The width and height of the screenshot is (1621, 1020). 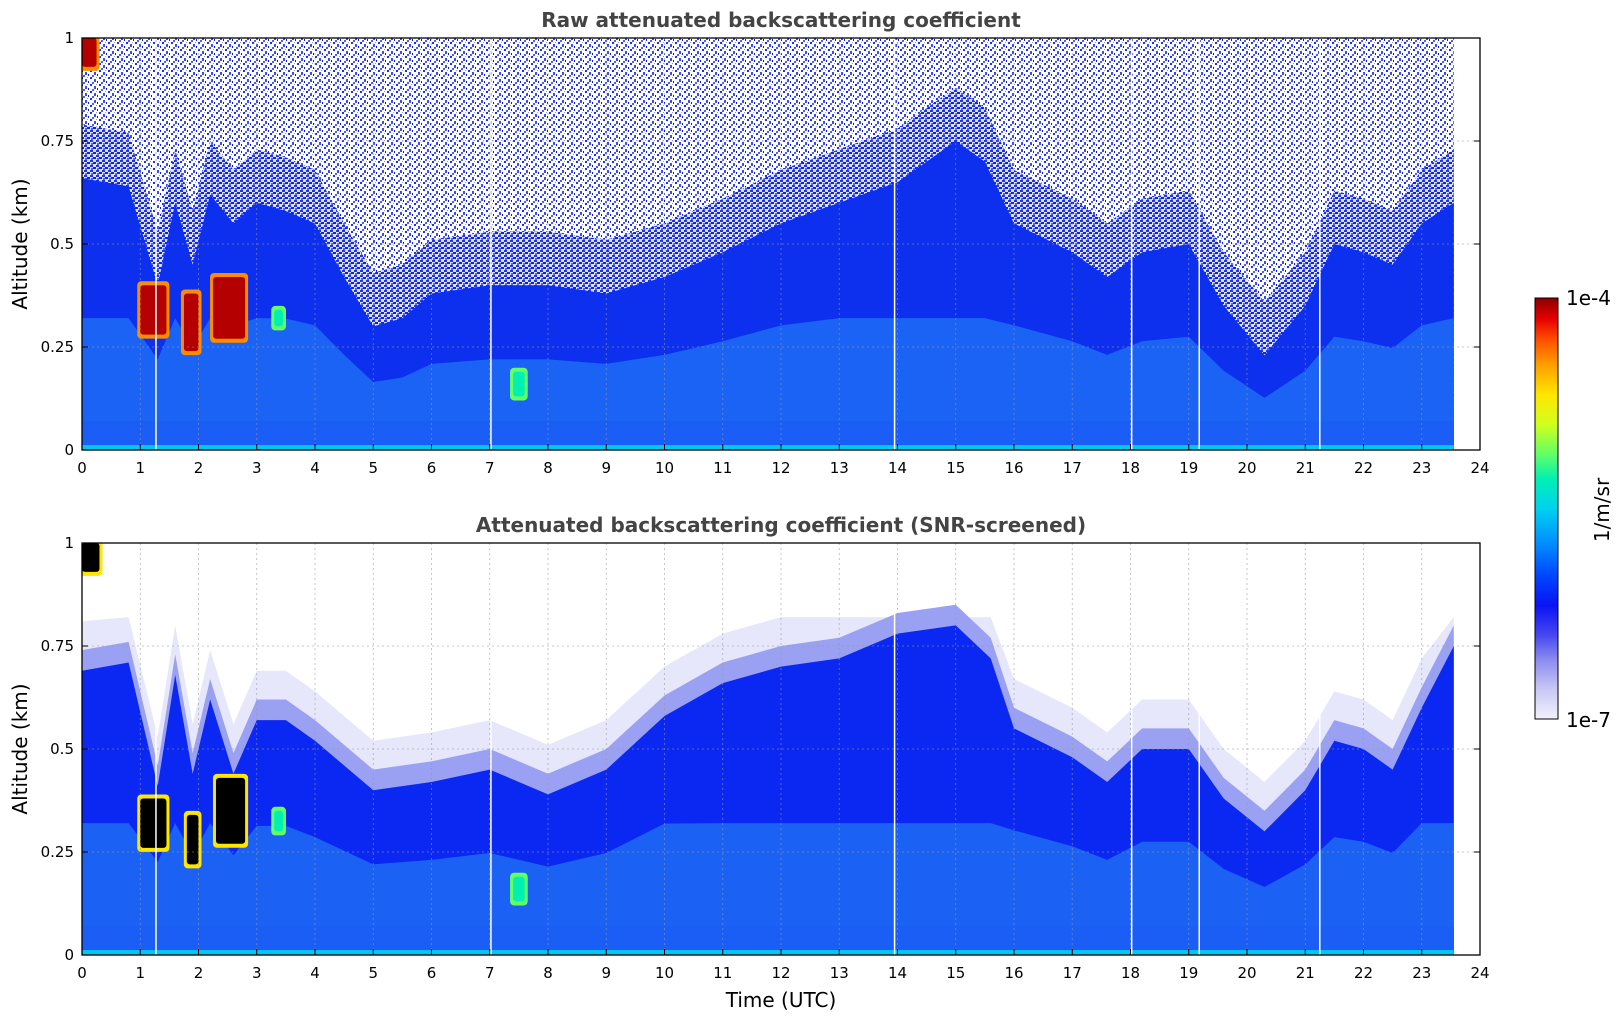 What do you see at coordinates (1072, 468) in the screenshot?
I see `top-xtick-label-17: 17` at bounding box center [1072, 468].